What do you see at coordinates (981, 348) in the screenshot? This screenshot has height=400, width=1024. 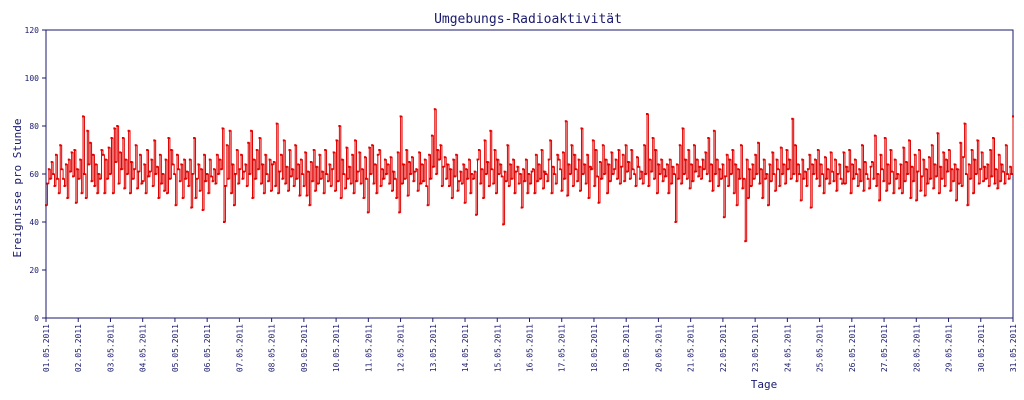 I see `x-tick-label: 30.05.2011` at bounding box center [981, 348].